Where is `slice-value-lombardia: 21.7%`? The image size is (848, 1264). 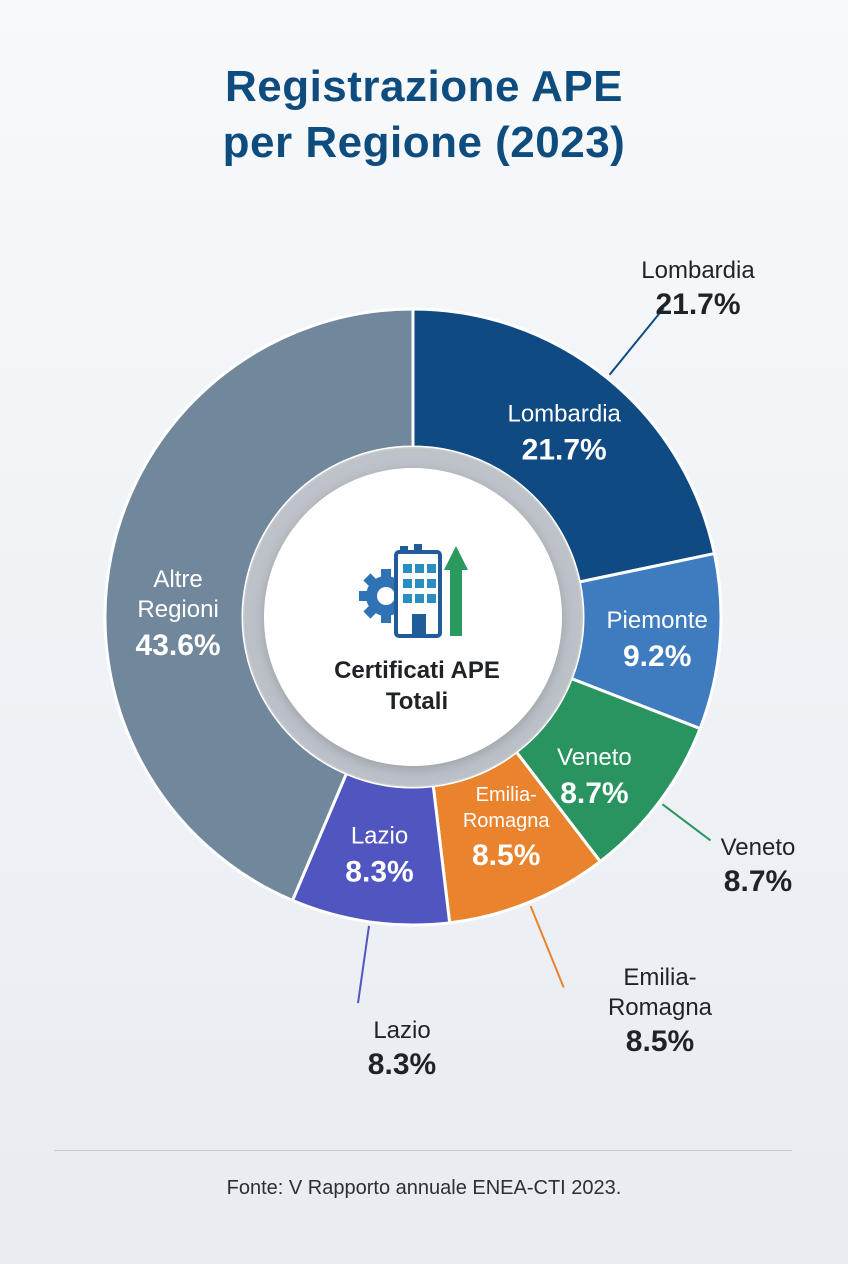 slice-value-lombardia: 21.7% is located at coordinates (564, 450).